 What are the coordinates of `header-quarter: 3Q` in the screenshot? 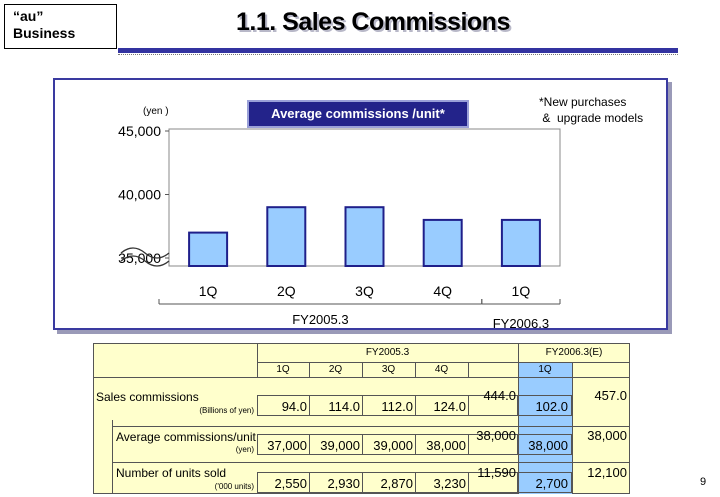 It's located at (388, 369).